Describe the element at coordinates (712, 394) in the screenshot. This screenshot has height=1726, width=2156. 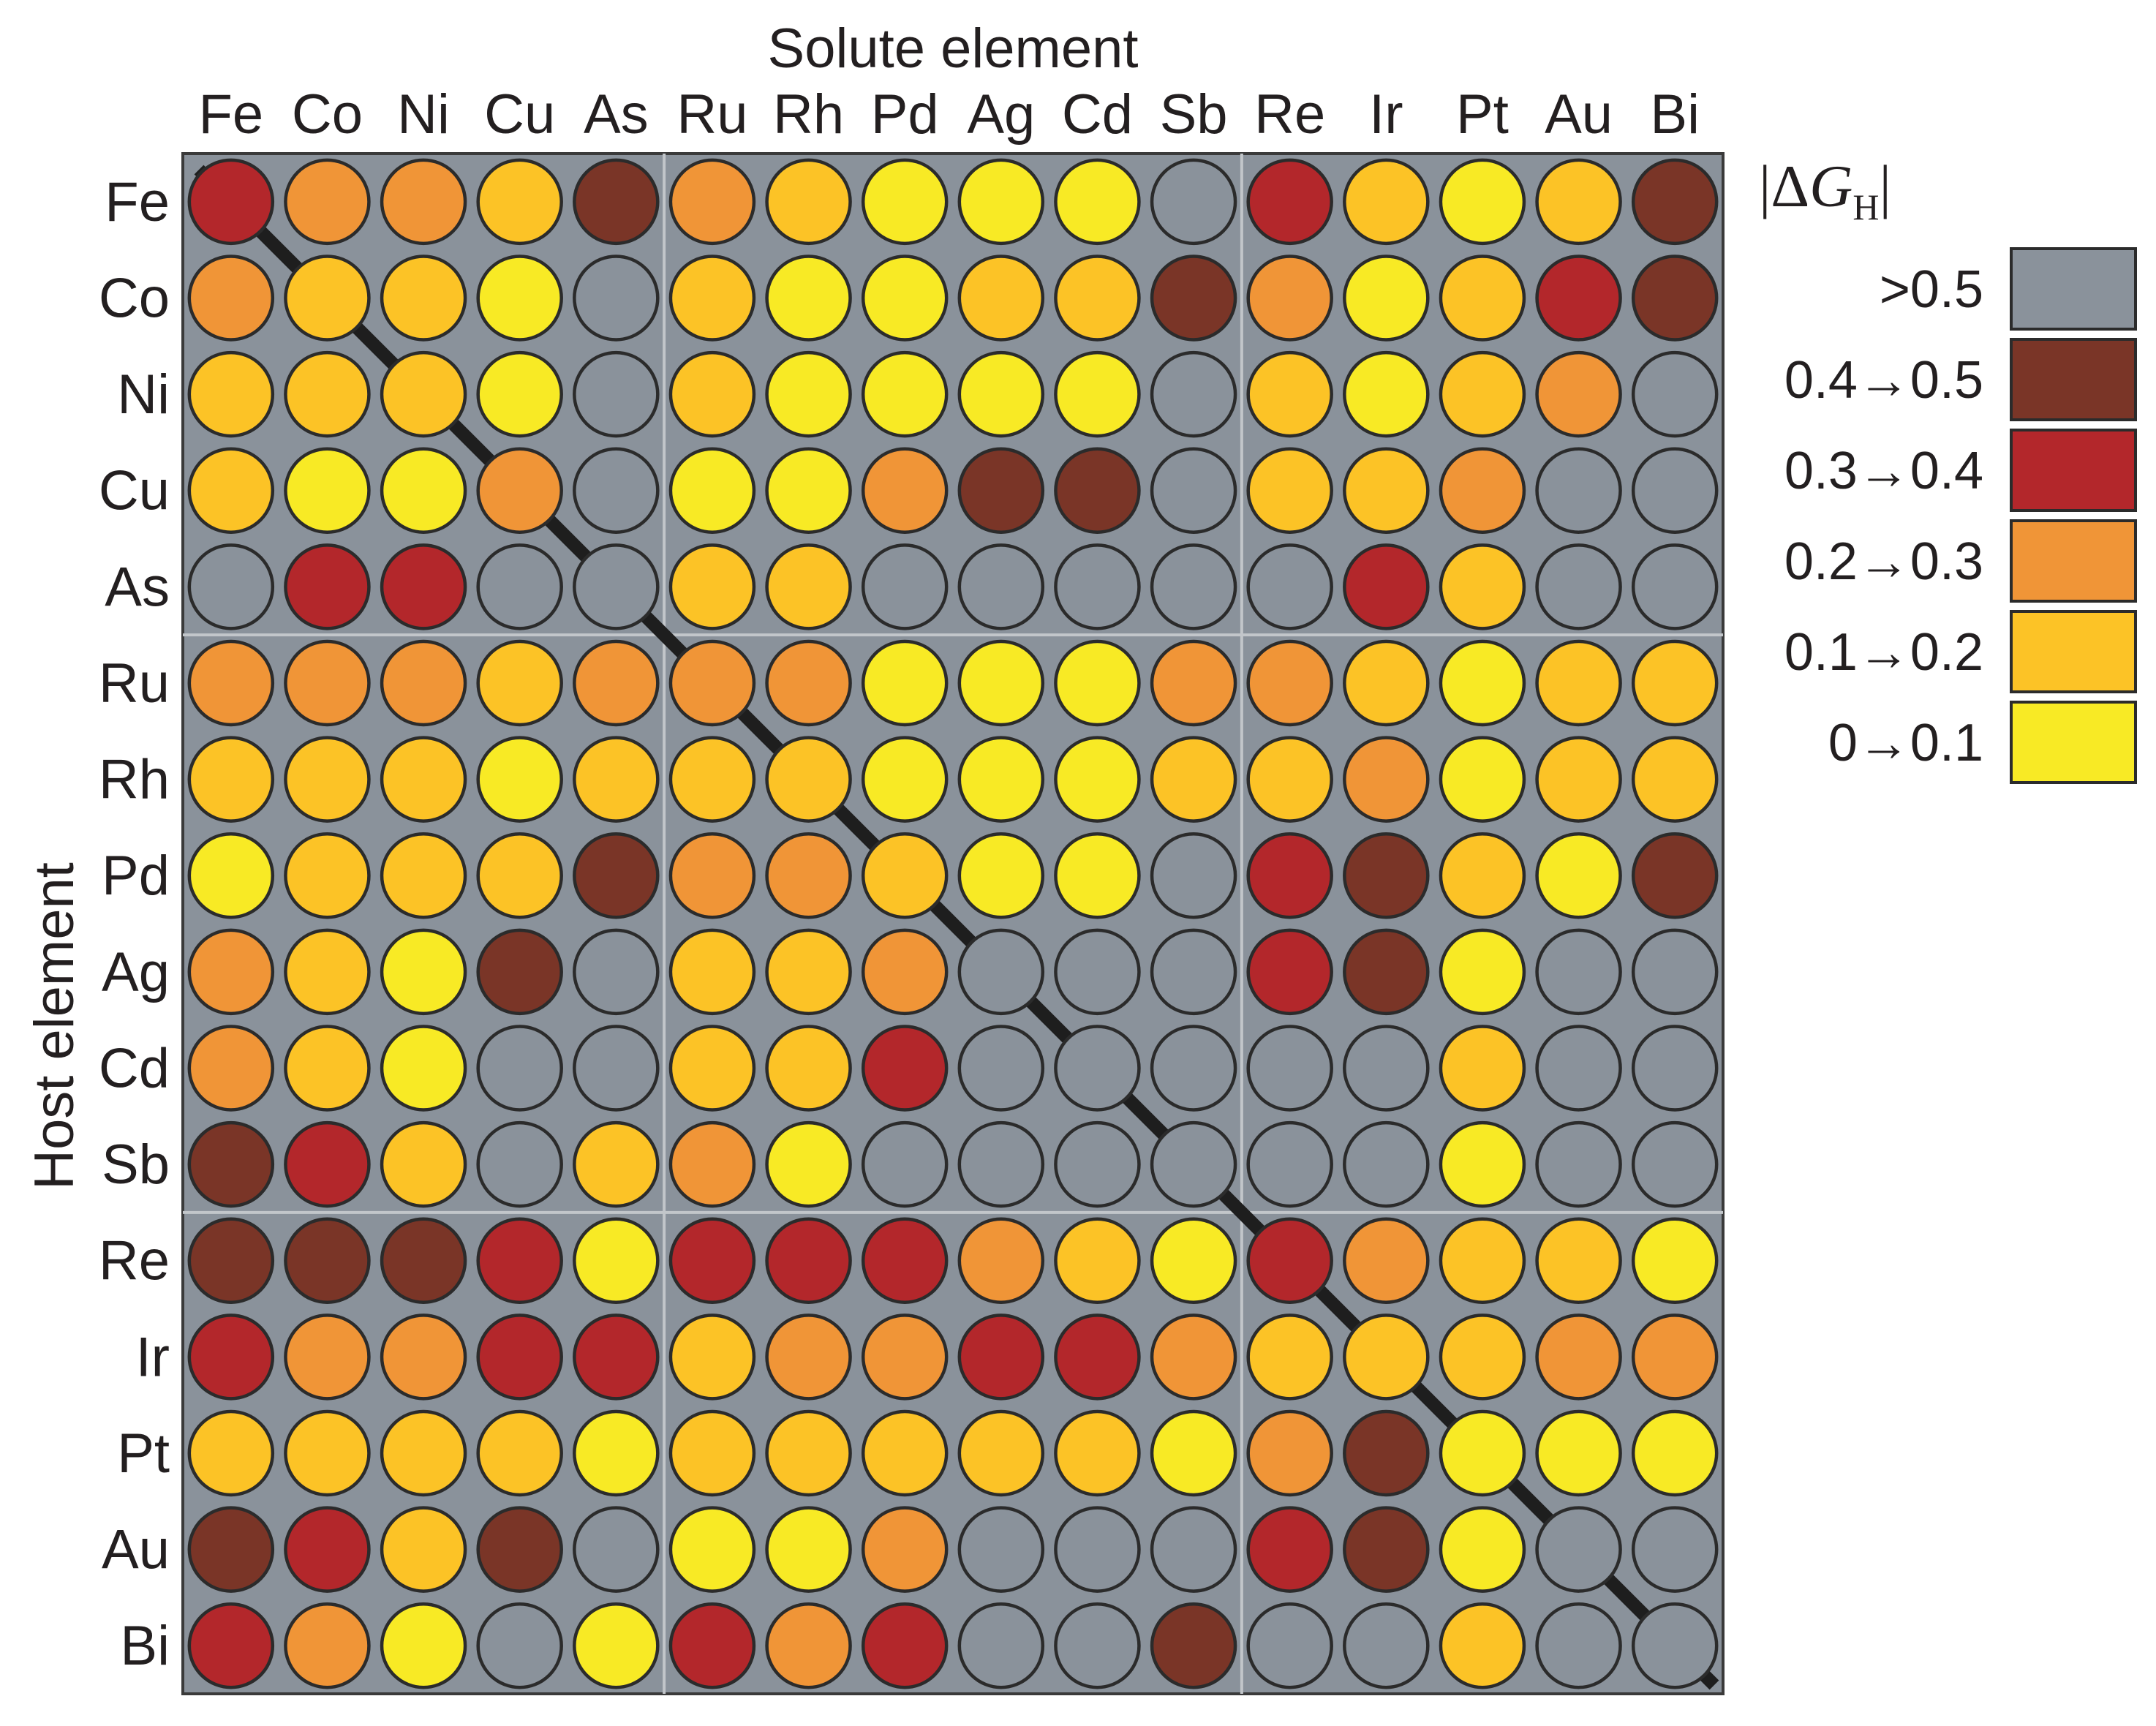
I see `cell-ni-ru` at that location.